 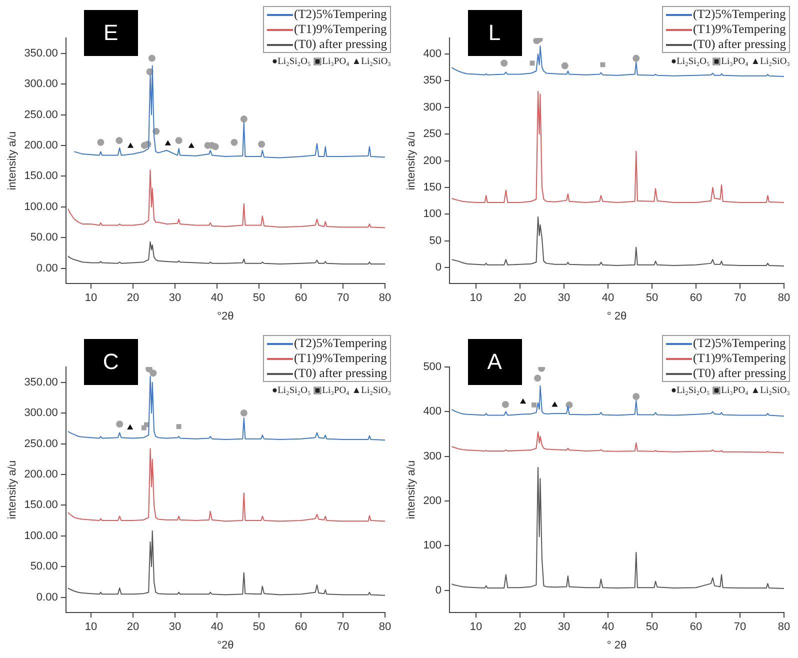 I want to click on y-tick-label: 300.00, so click(x=41, y=84).